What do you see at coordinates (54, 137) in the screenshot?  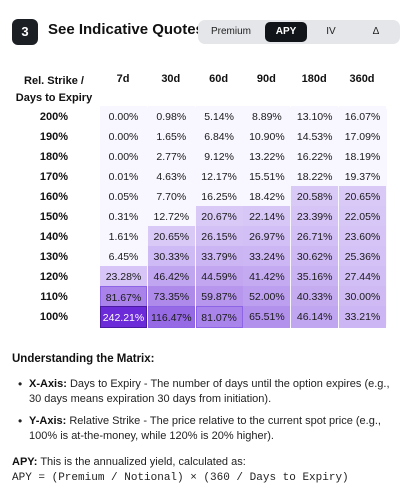 I see `row-label: 190%` at bounding box center [54, 137].